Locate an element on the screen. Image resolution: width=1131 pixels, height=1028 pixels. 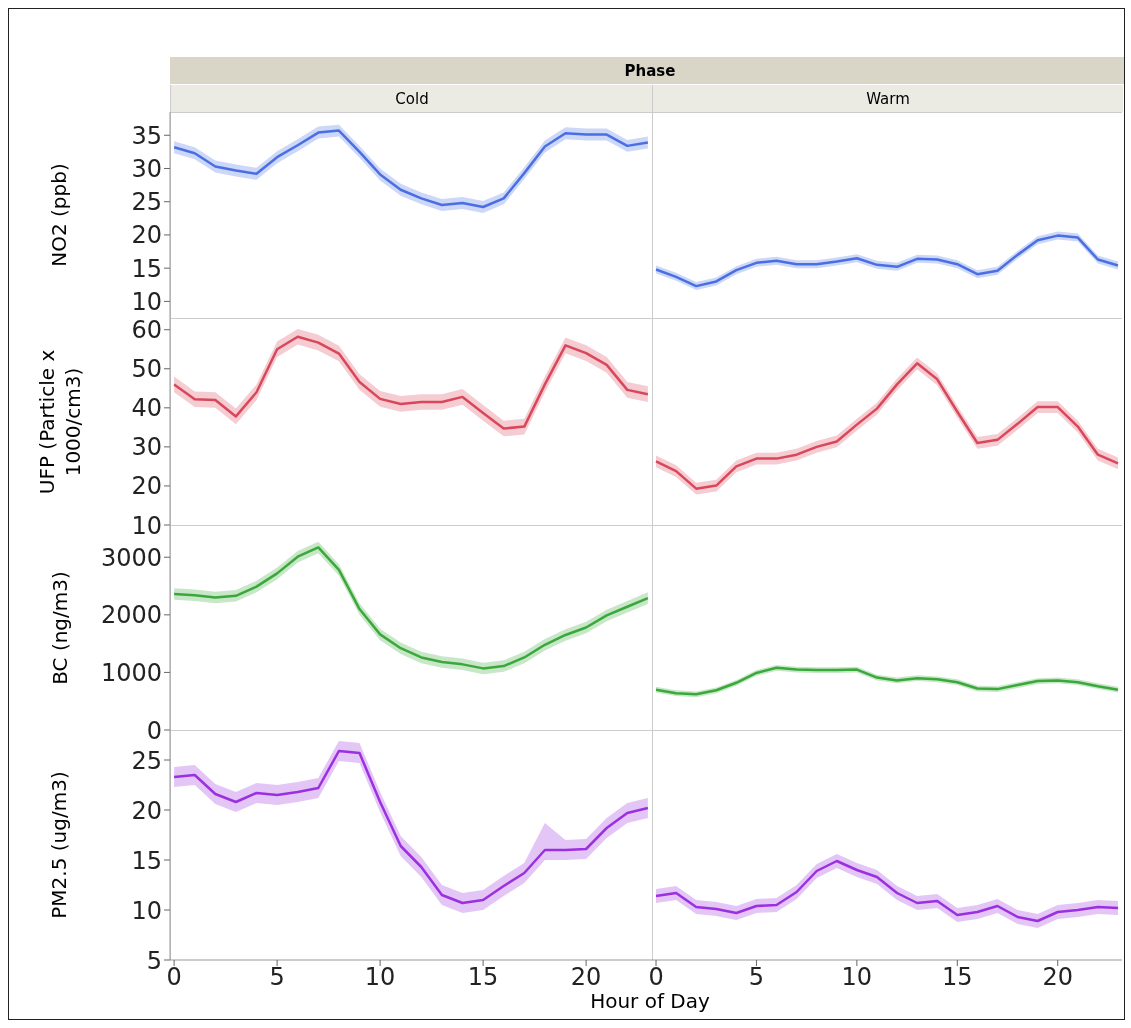
y-axis-title: NO2 (ppb) is located at coordinates (59, 215).